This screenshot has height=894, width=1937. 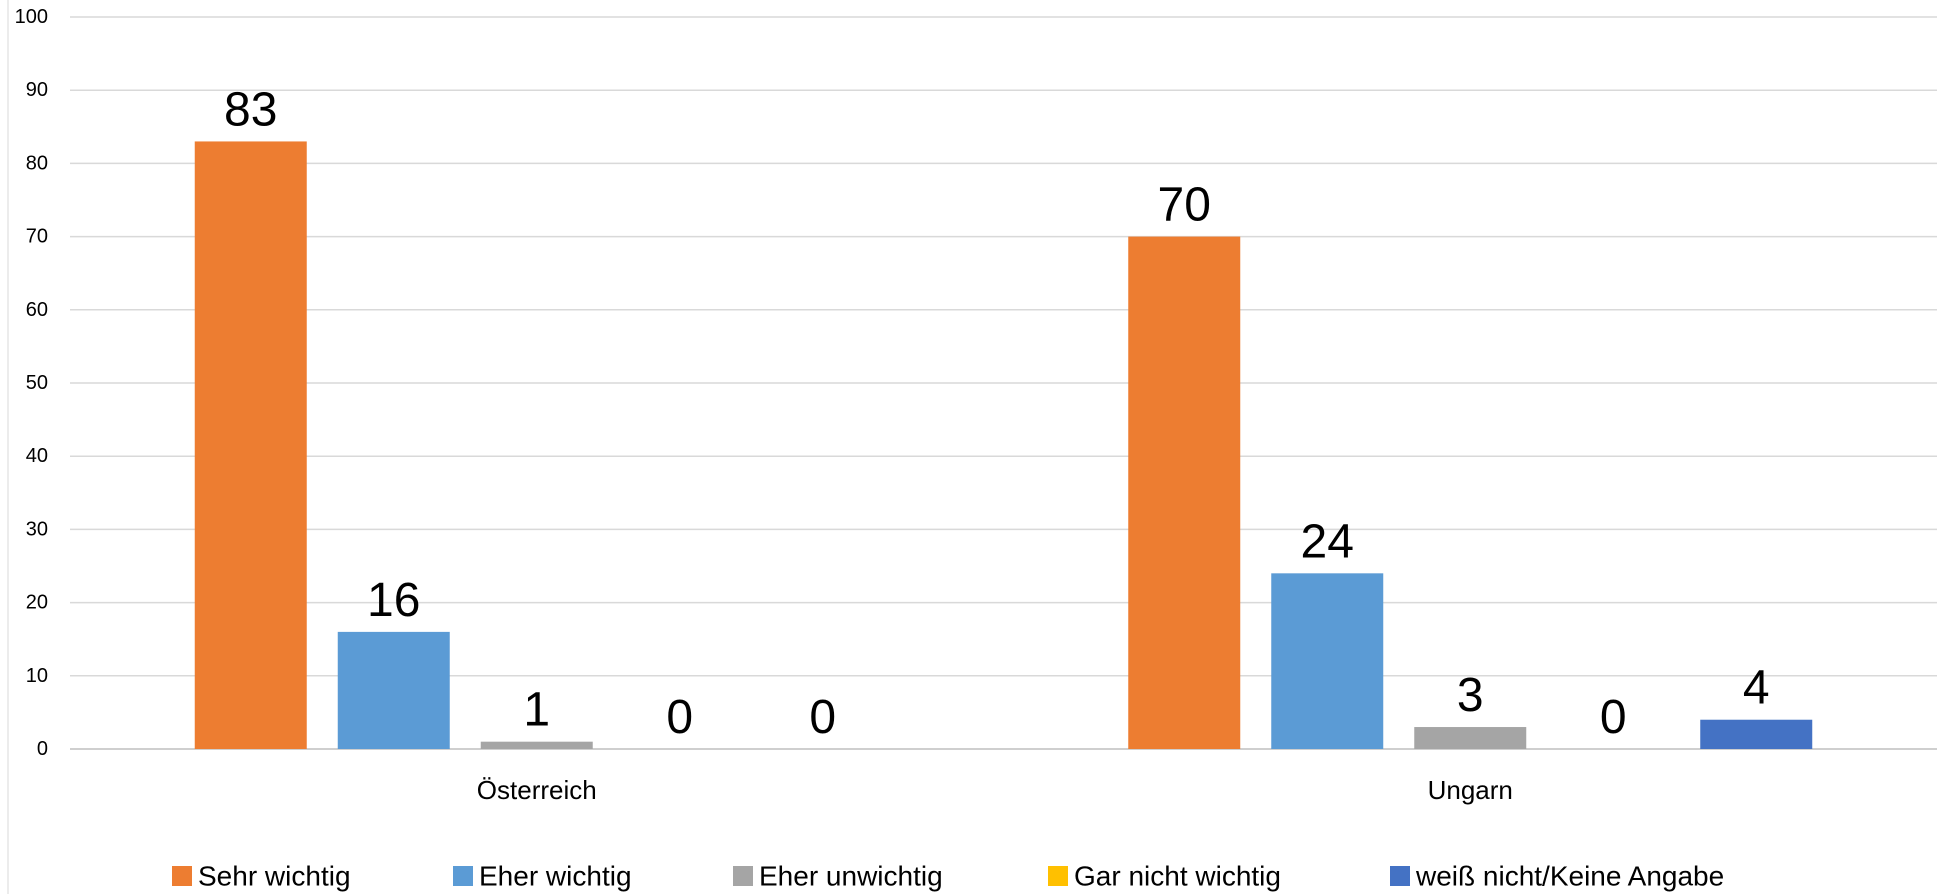 I want to click on data-label: 4, so click(x=1756, y=688).